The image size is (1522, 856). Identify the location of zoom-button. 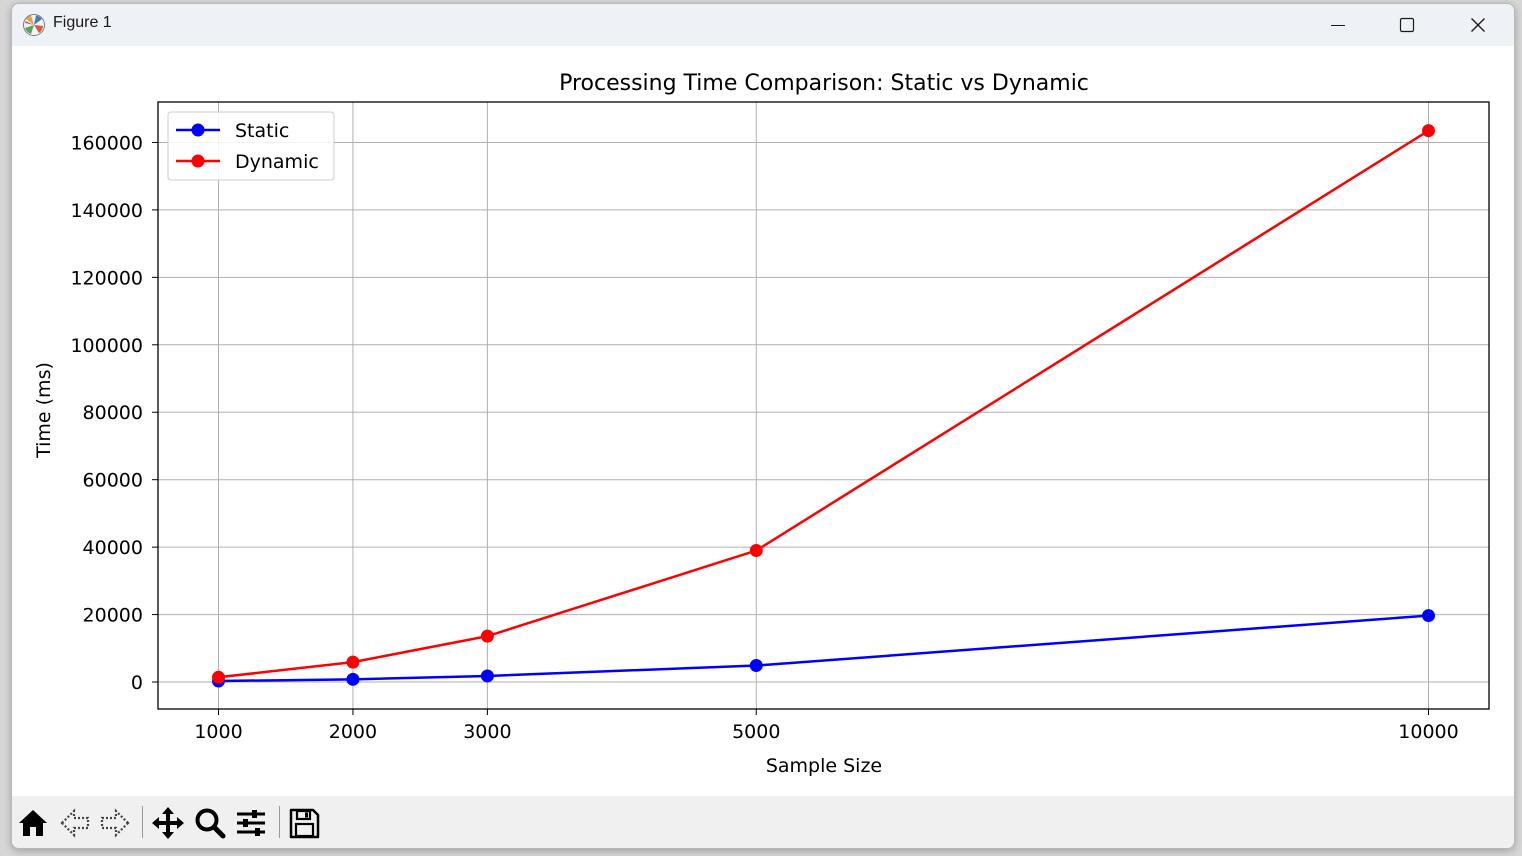
(210, 823).